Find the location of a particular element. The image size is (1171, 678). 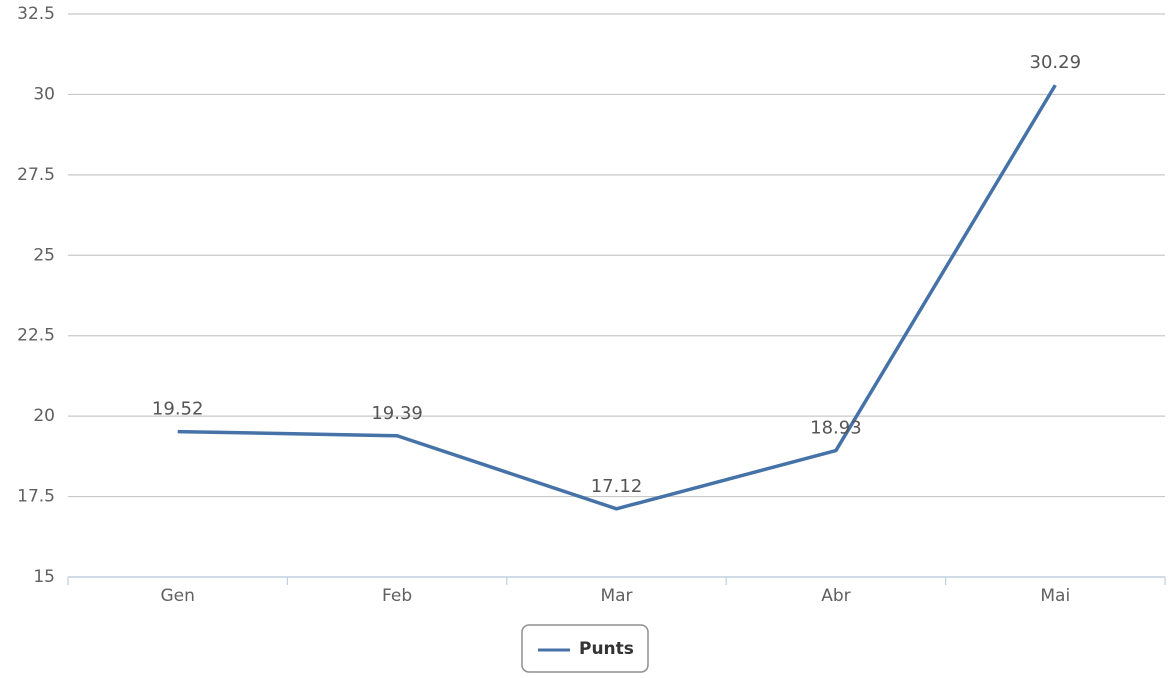

data-label: 19.39 is located at coordinates (397, 413).